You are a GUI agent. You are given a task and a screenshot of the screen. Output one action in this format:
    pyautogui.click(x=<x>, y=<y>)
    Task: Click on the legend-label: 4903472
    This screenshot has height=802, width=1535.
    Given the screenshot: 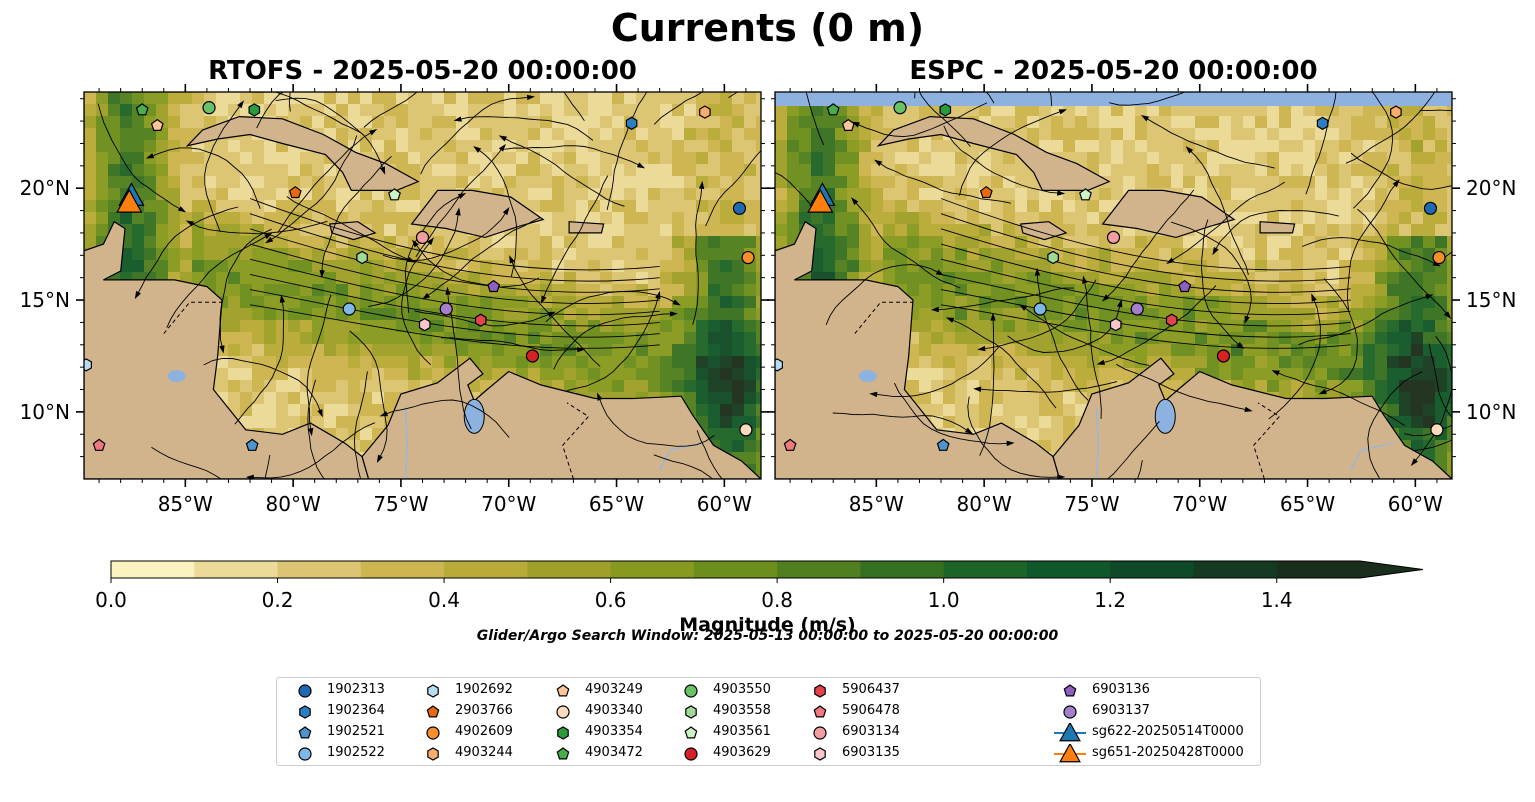 What is the action you would take?
    pyautogui.click(x=614, y=752)
    